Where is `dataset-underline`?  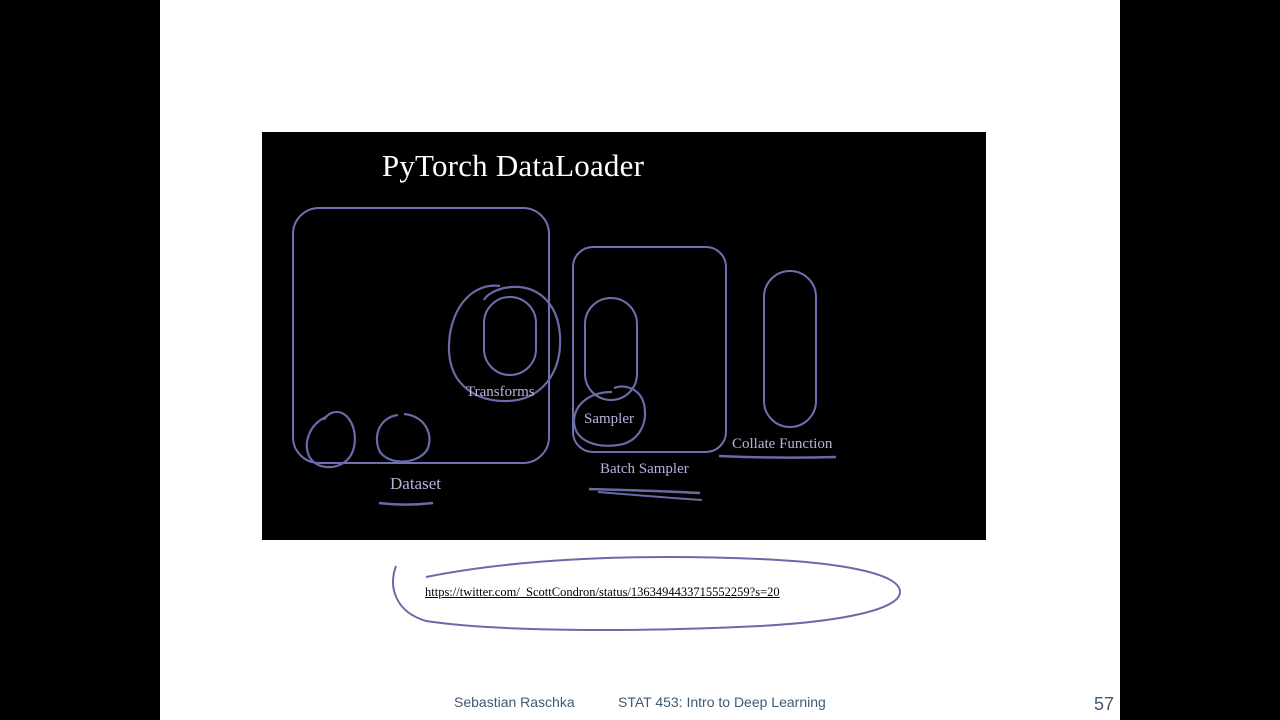 dataset-underline is located at coordinates (406, 503).